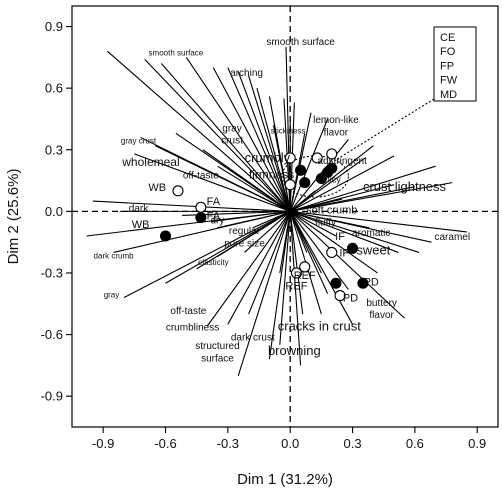 This screenshot has height=494, width=502. Describe the element at coordinates (448, 52) in the screenshot. I see `legend-entry-fo: FO` at that location.